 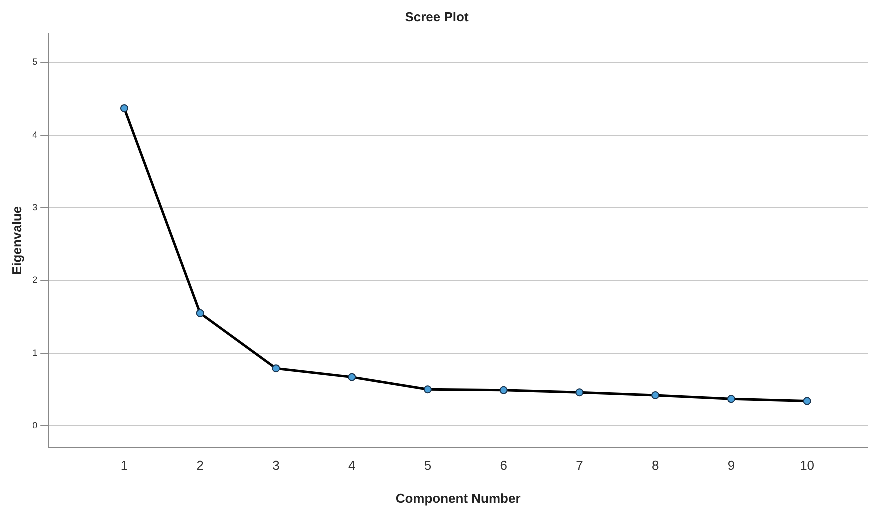 I want to click on x-tick-label: 7, so click(x=580, y=466).